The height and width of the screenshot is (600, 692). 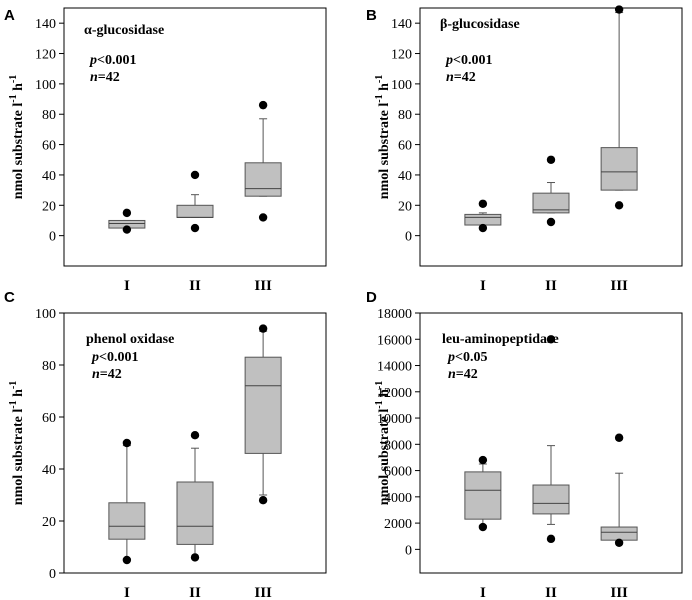 I want to click on panel-letter: A, so click(x=9, y=15).